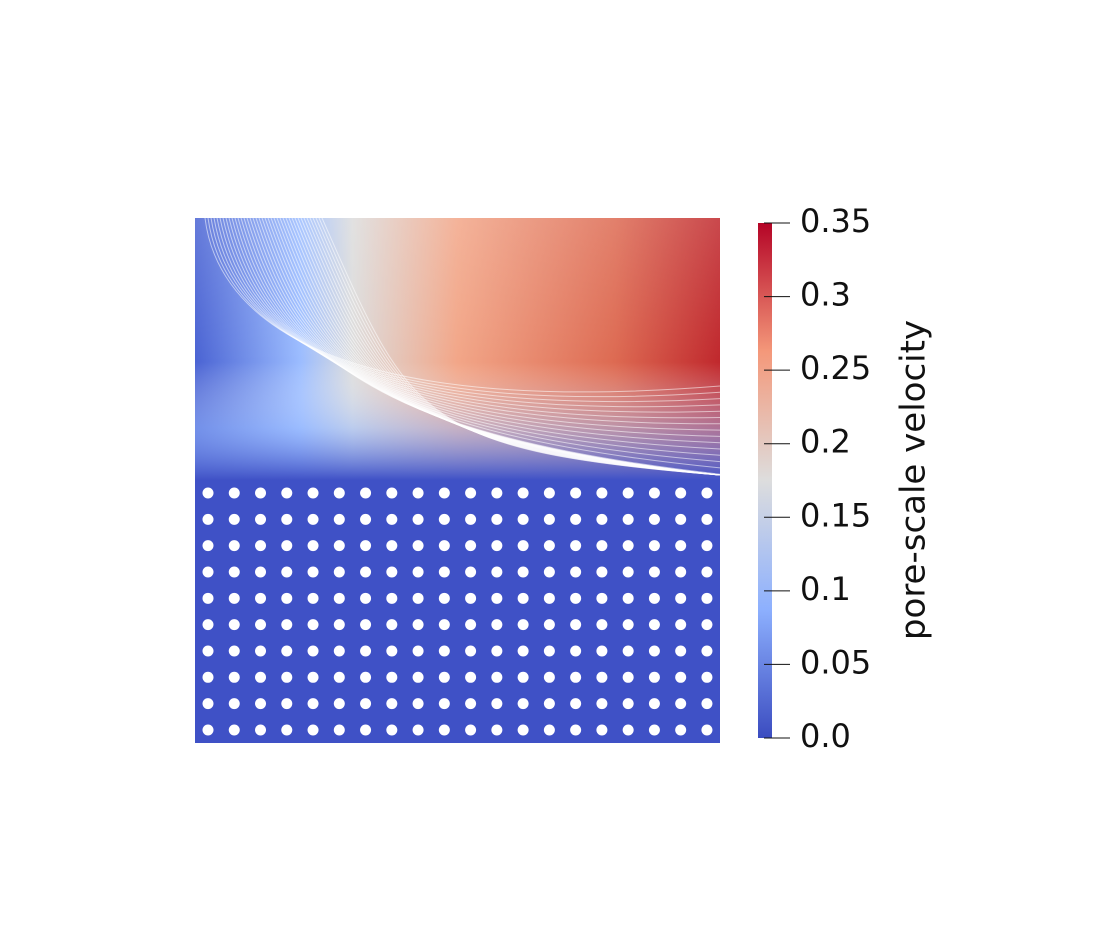 The image size is (1115, 945). What do you see at coordinates (462, 346) in the screenshot?
I see `streamlines` at bounding box center [462, 346].